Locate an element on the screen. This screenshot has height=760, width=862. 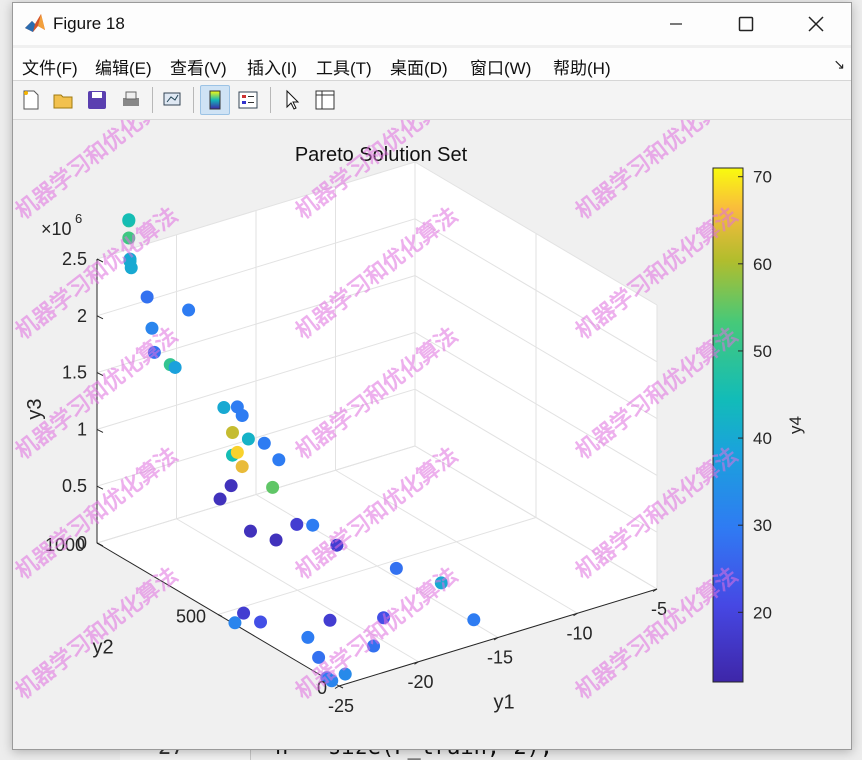
y-tick-mark is located at coordinates (341, 687).